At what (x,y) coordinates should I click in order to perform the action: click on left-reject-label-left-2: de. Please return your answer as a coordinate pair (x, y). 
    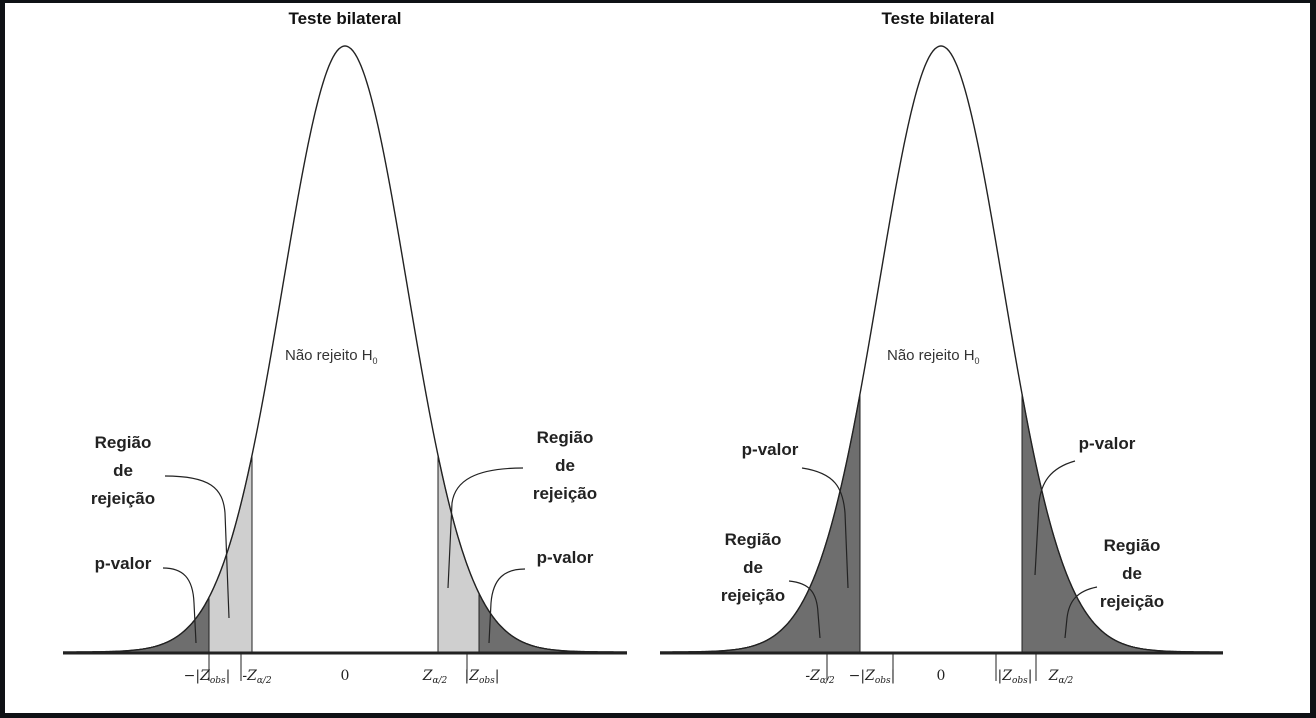
    Looking at the image, I should click on (123, 470).